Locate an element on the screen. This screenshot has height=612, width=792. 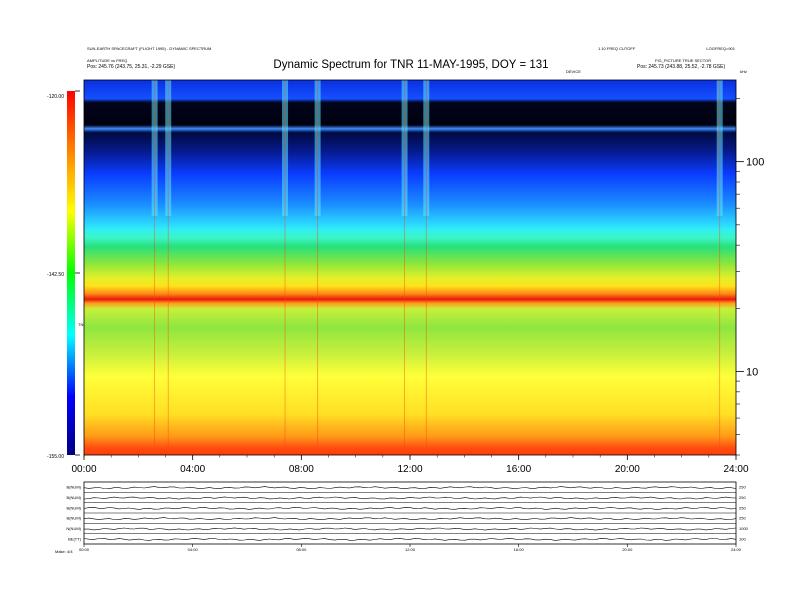
bottom-row-value-5: 100 is located at coordinates (742, 538).